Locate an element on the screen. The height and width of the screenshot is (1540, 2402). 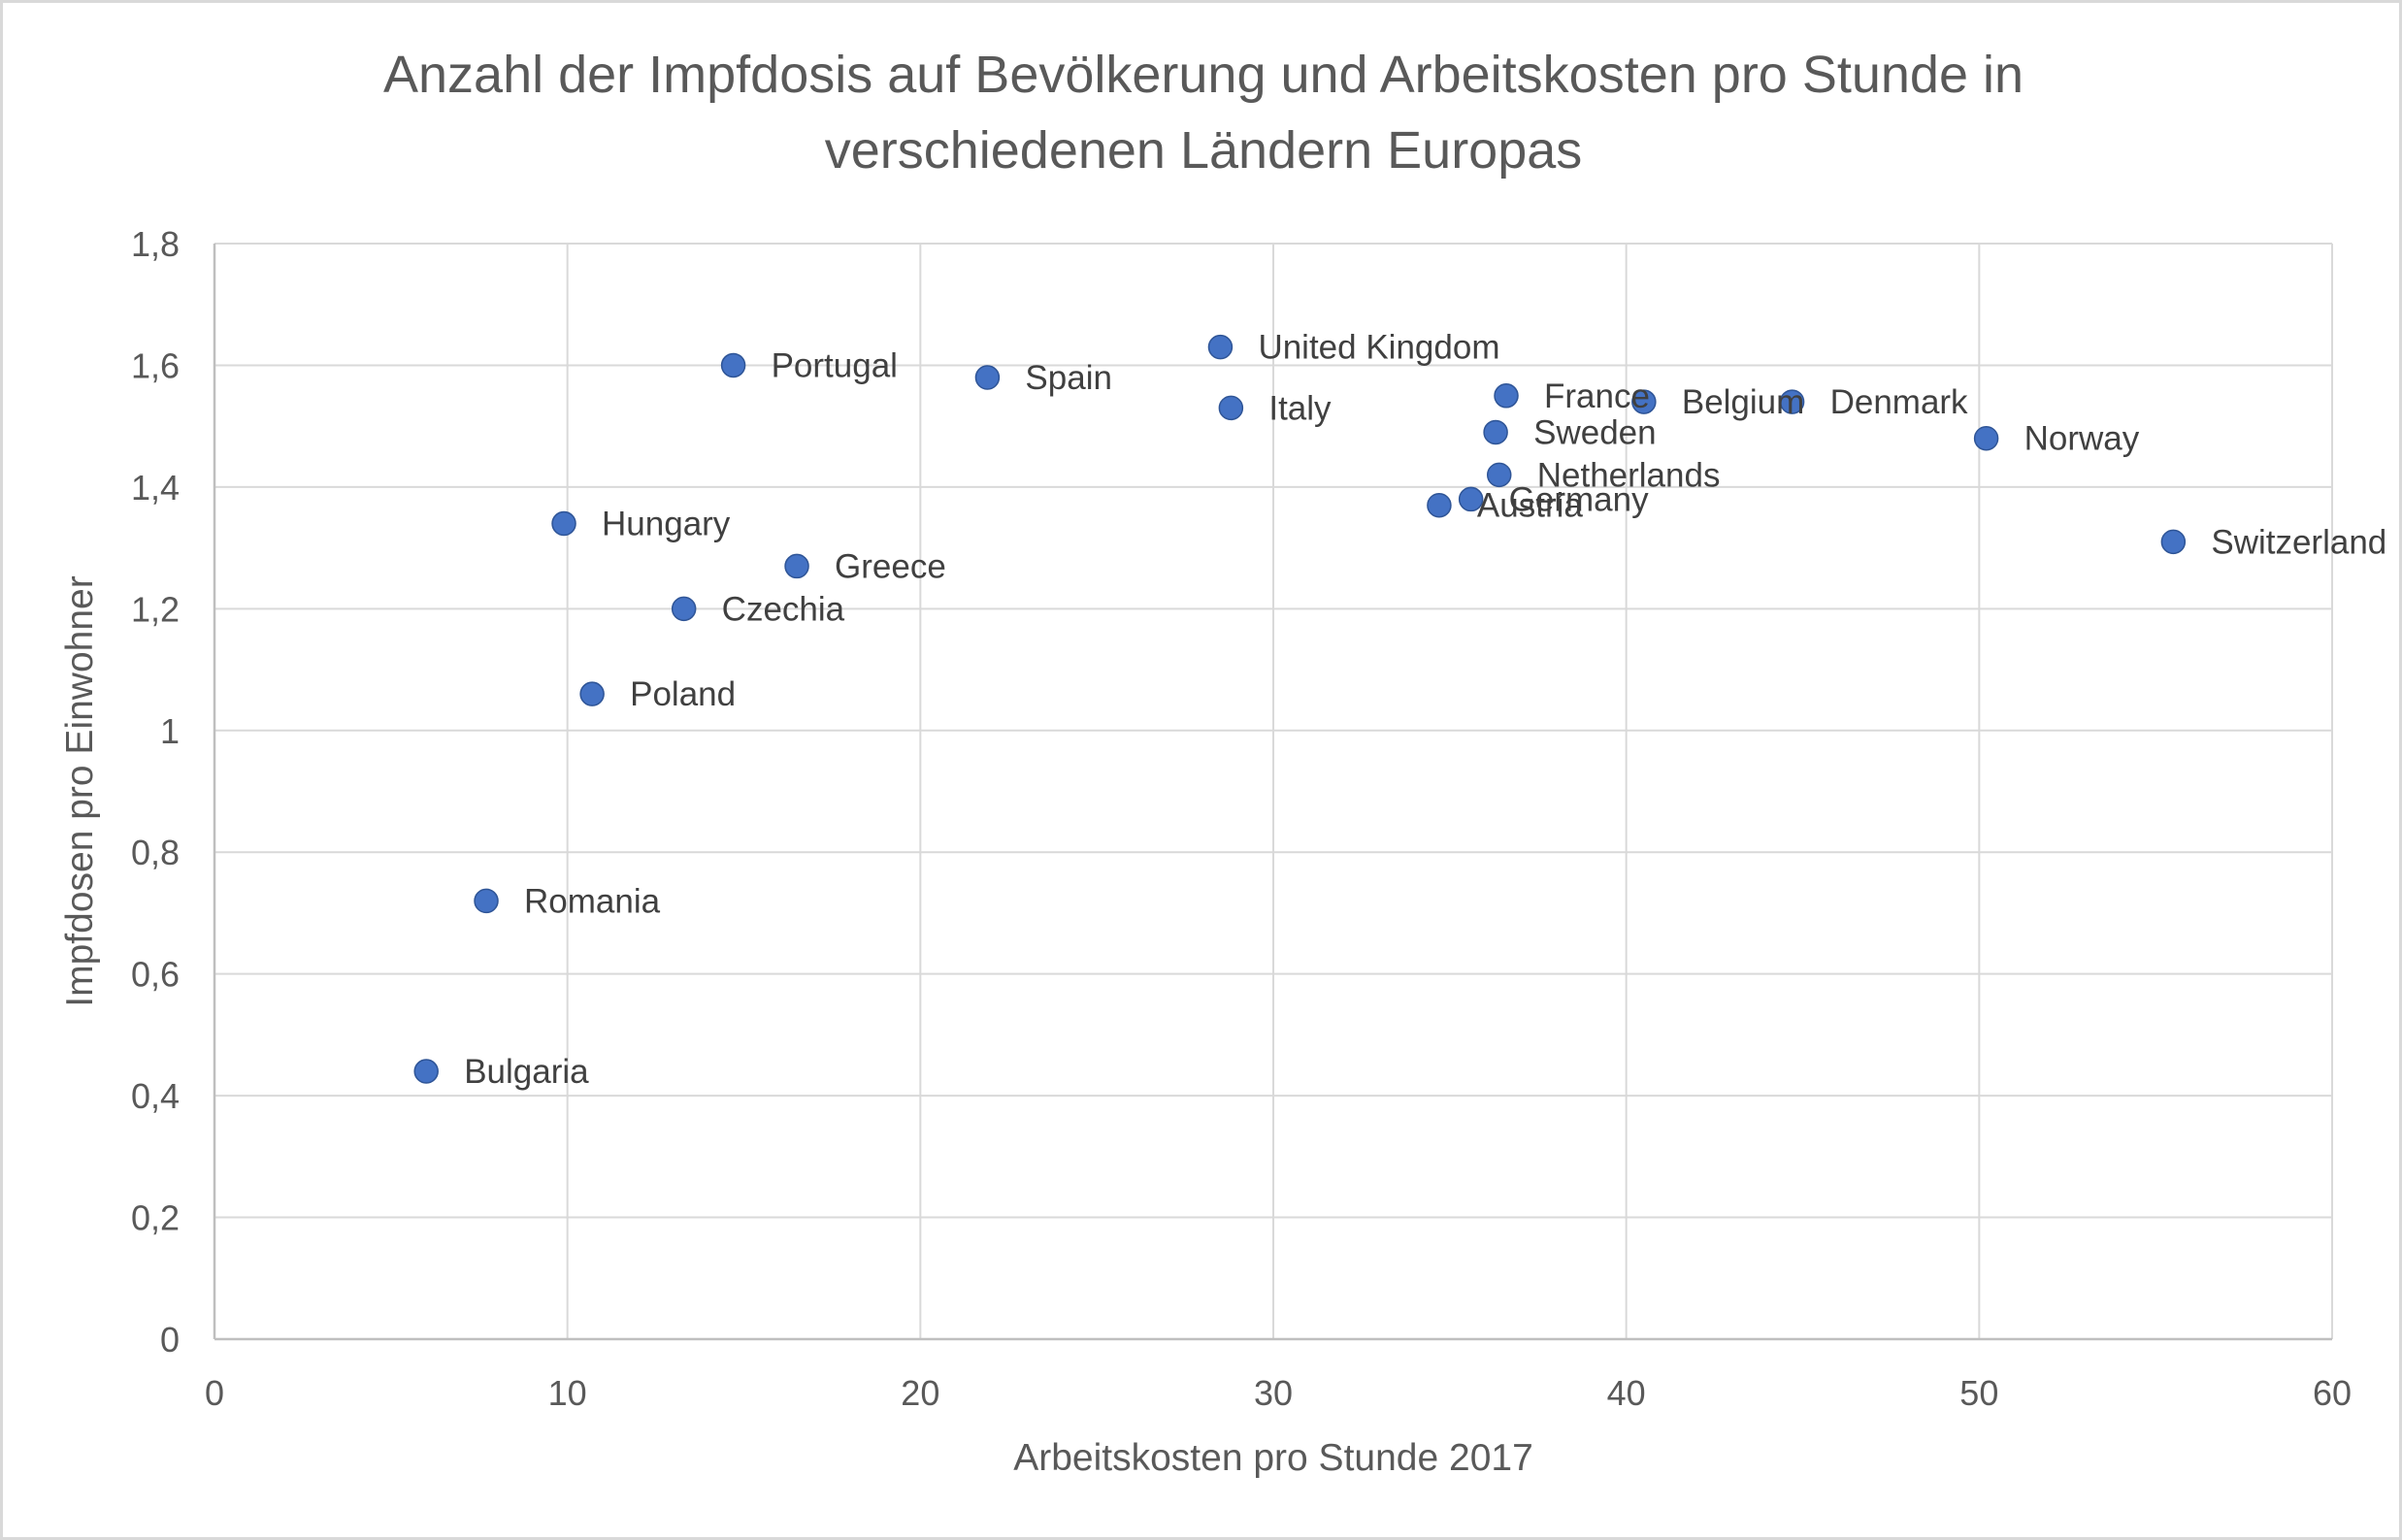
y-tick-label: 0 is located at coordinates (170, 1340).